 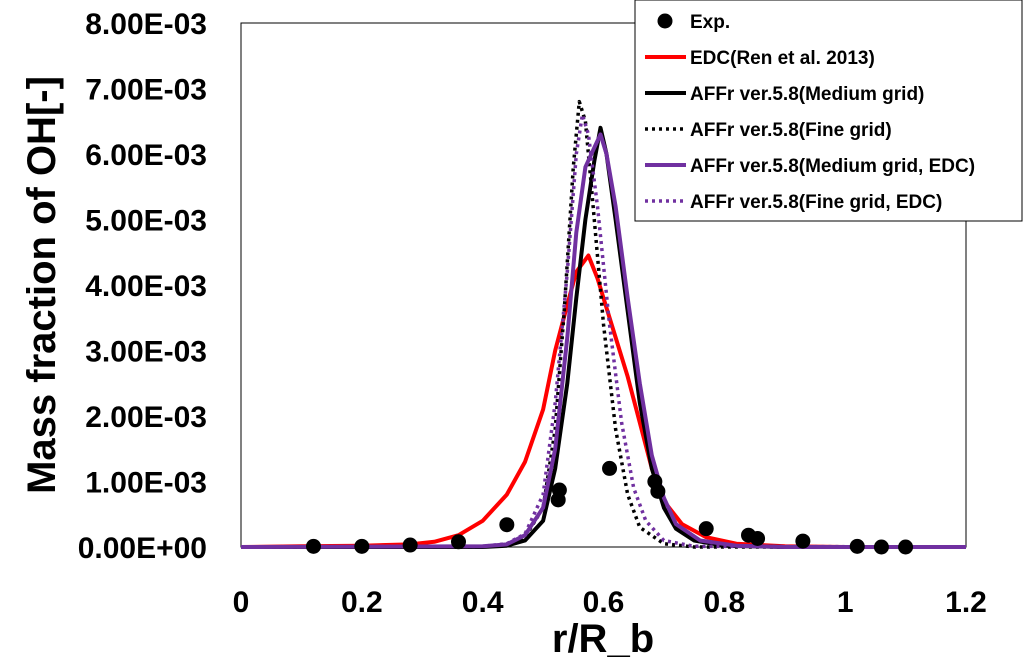 What do you see at coordinates (146, 221) in the screenshot?
I see `y-tick-label: 5.00E-03` at bounding box center [146, 221].